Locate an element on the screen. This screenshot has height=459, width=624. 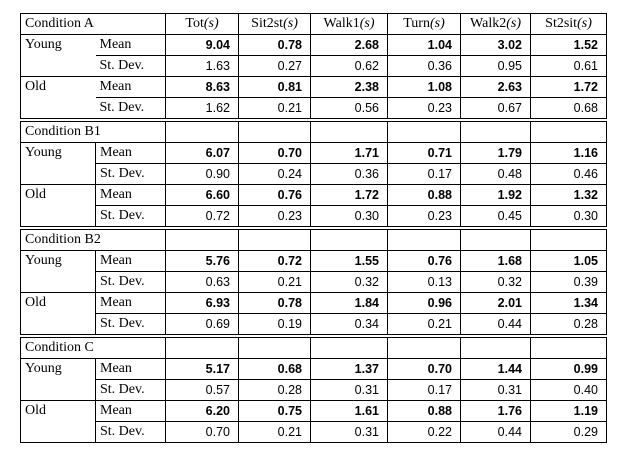
value: 0.69 is located at coordinates (218, 324).